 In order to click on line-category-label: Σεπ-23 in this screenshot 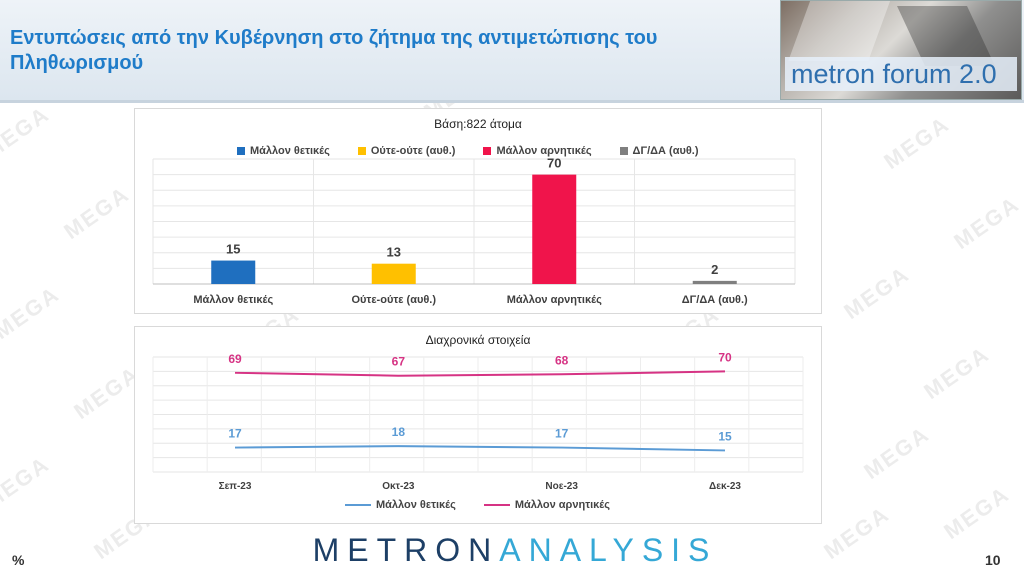, I will do `click(235, 486)`.